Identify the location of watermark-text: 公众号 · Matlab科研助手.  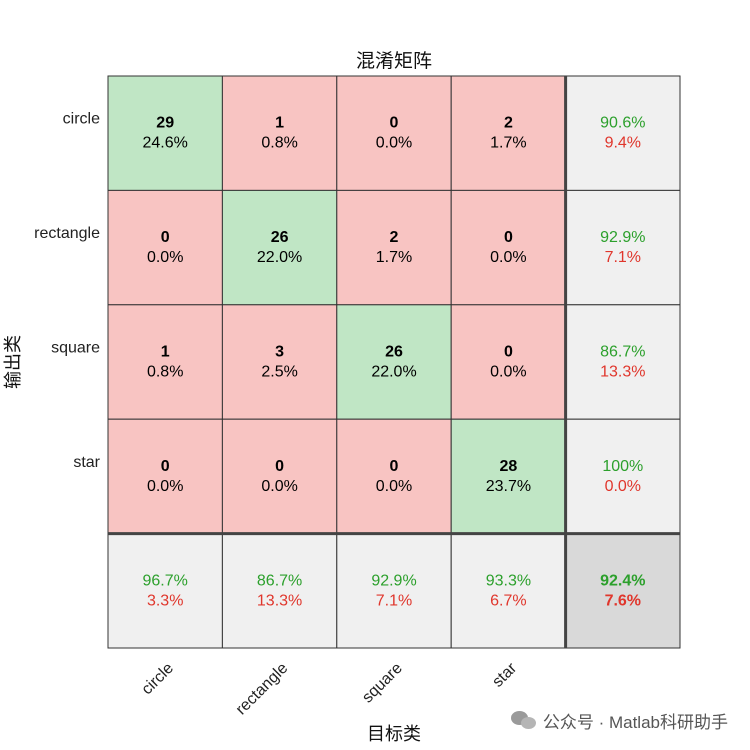
(635, 722).